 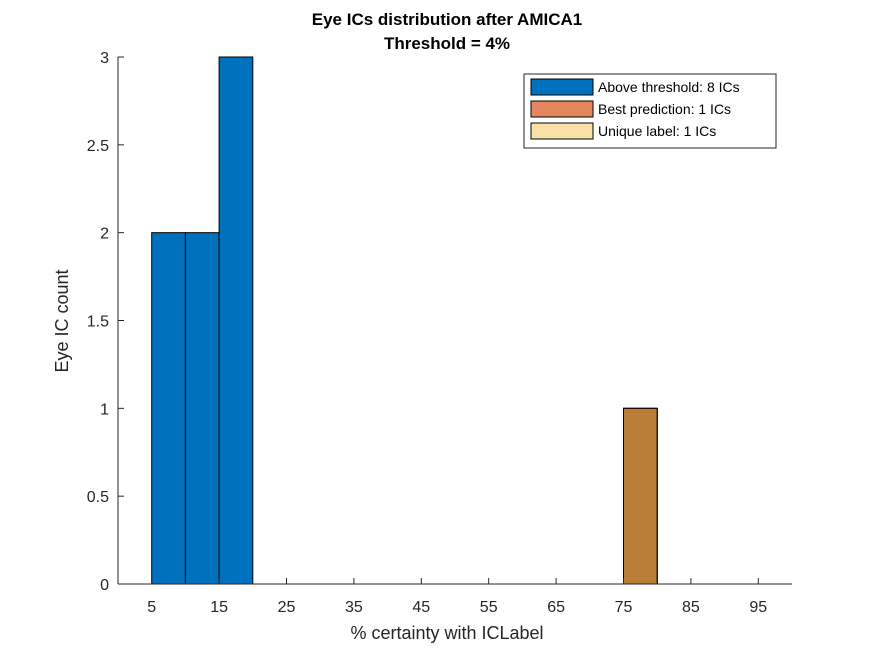 I want to click on chart-title: Eye ICs distribution after AMICA1, so click(x=447, y=19).